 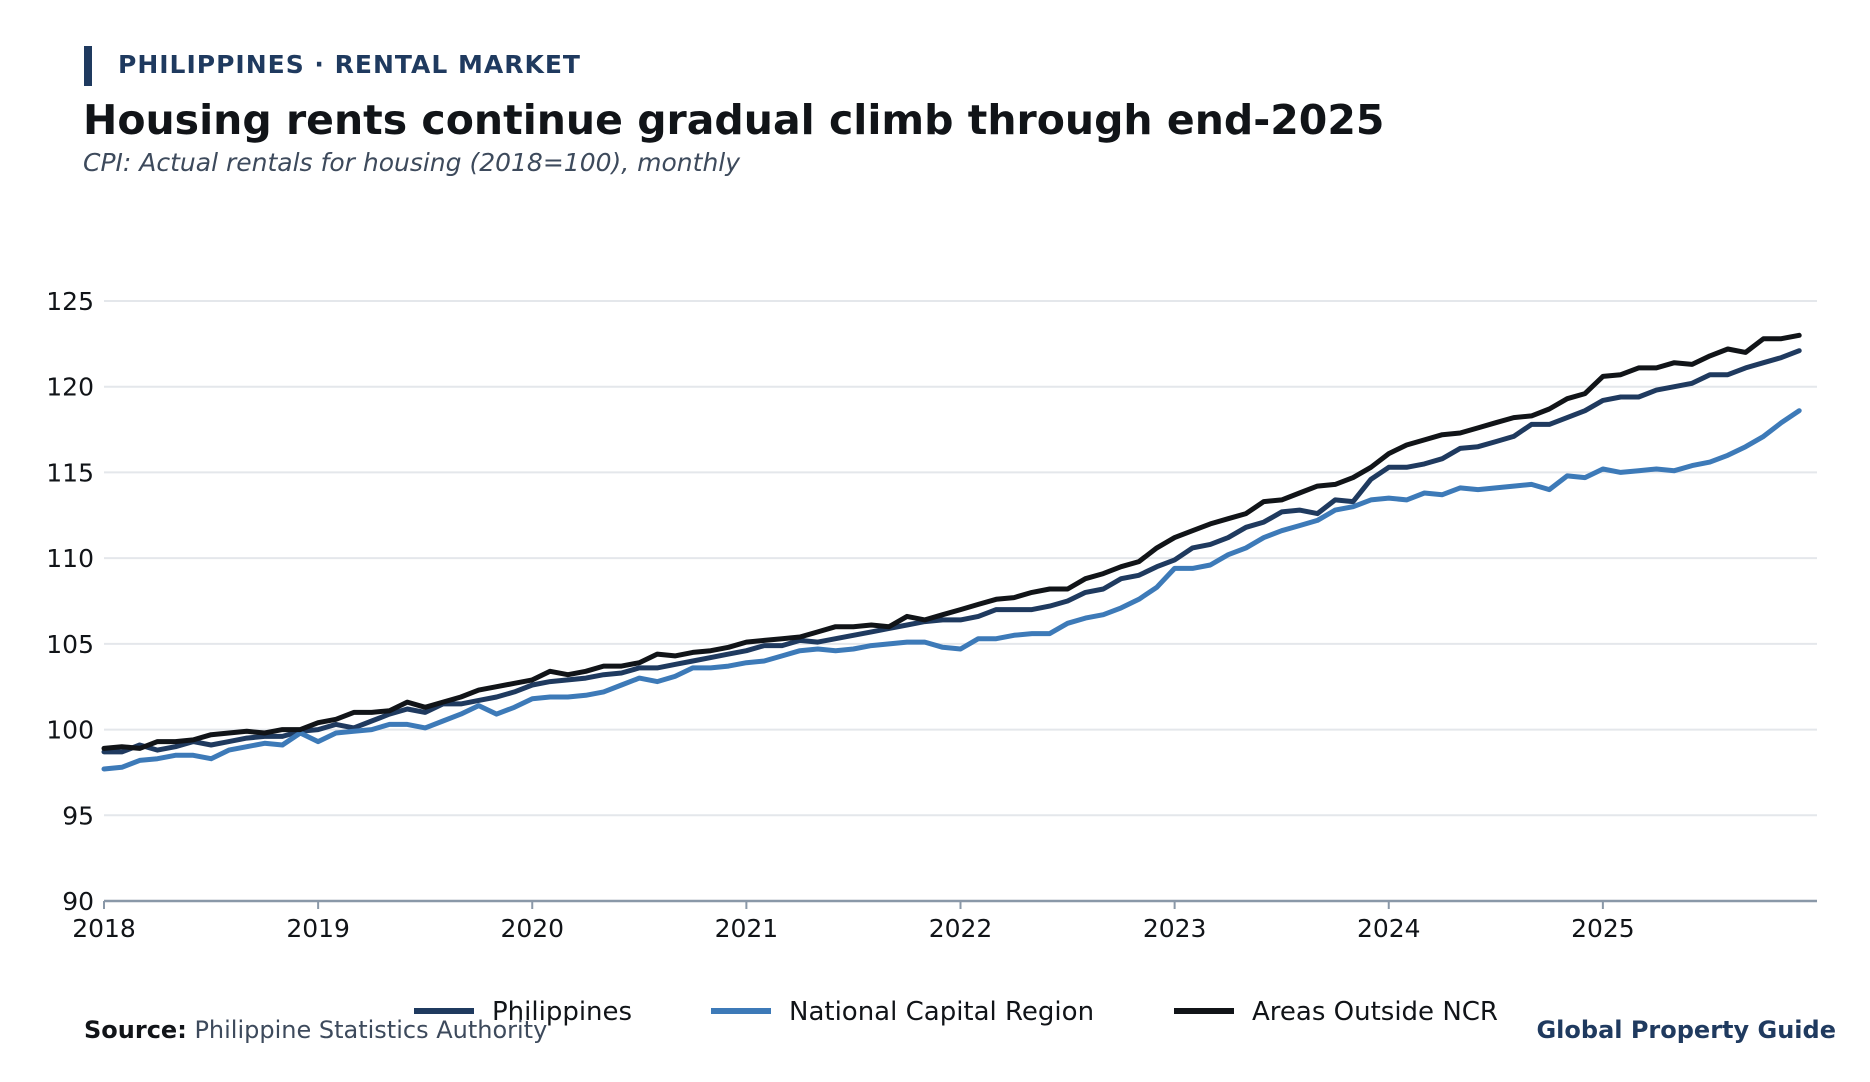 What do you see at coordinates (1175, 928) in the screenshot?
I see `x-tick-label: 2023` at bounding box center [1175, 928].